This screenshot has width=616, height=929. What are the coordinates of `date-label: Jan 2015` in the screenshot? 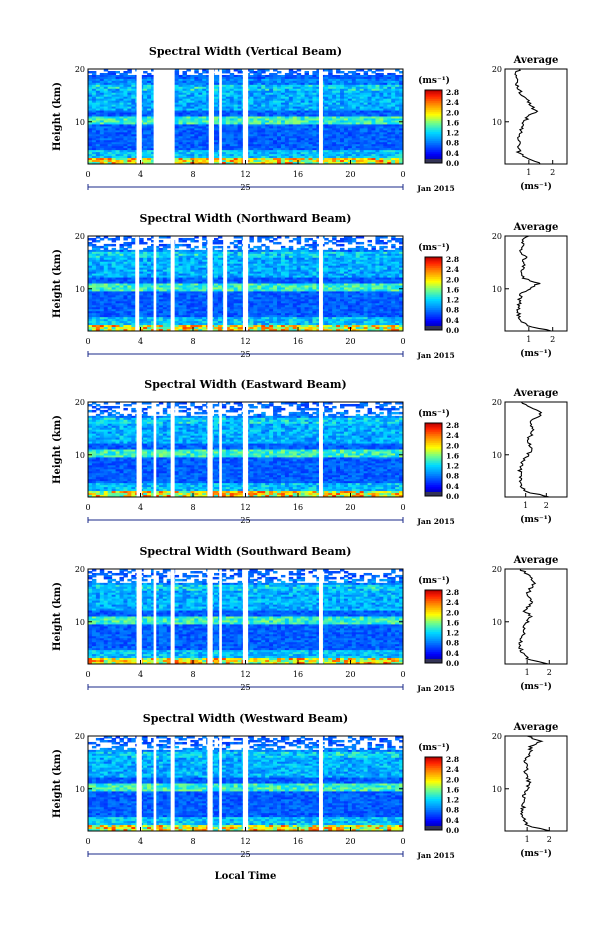 It's located at (435, 188).